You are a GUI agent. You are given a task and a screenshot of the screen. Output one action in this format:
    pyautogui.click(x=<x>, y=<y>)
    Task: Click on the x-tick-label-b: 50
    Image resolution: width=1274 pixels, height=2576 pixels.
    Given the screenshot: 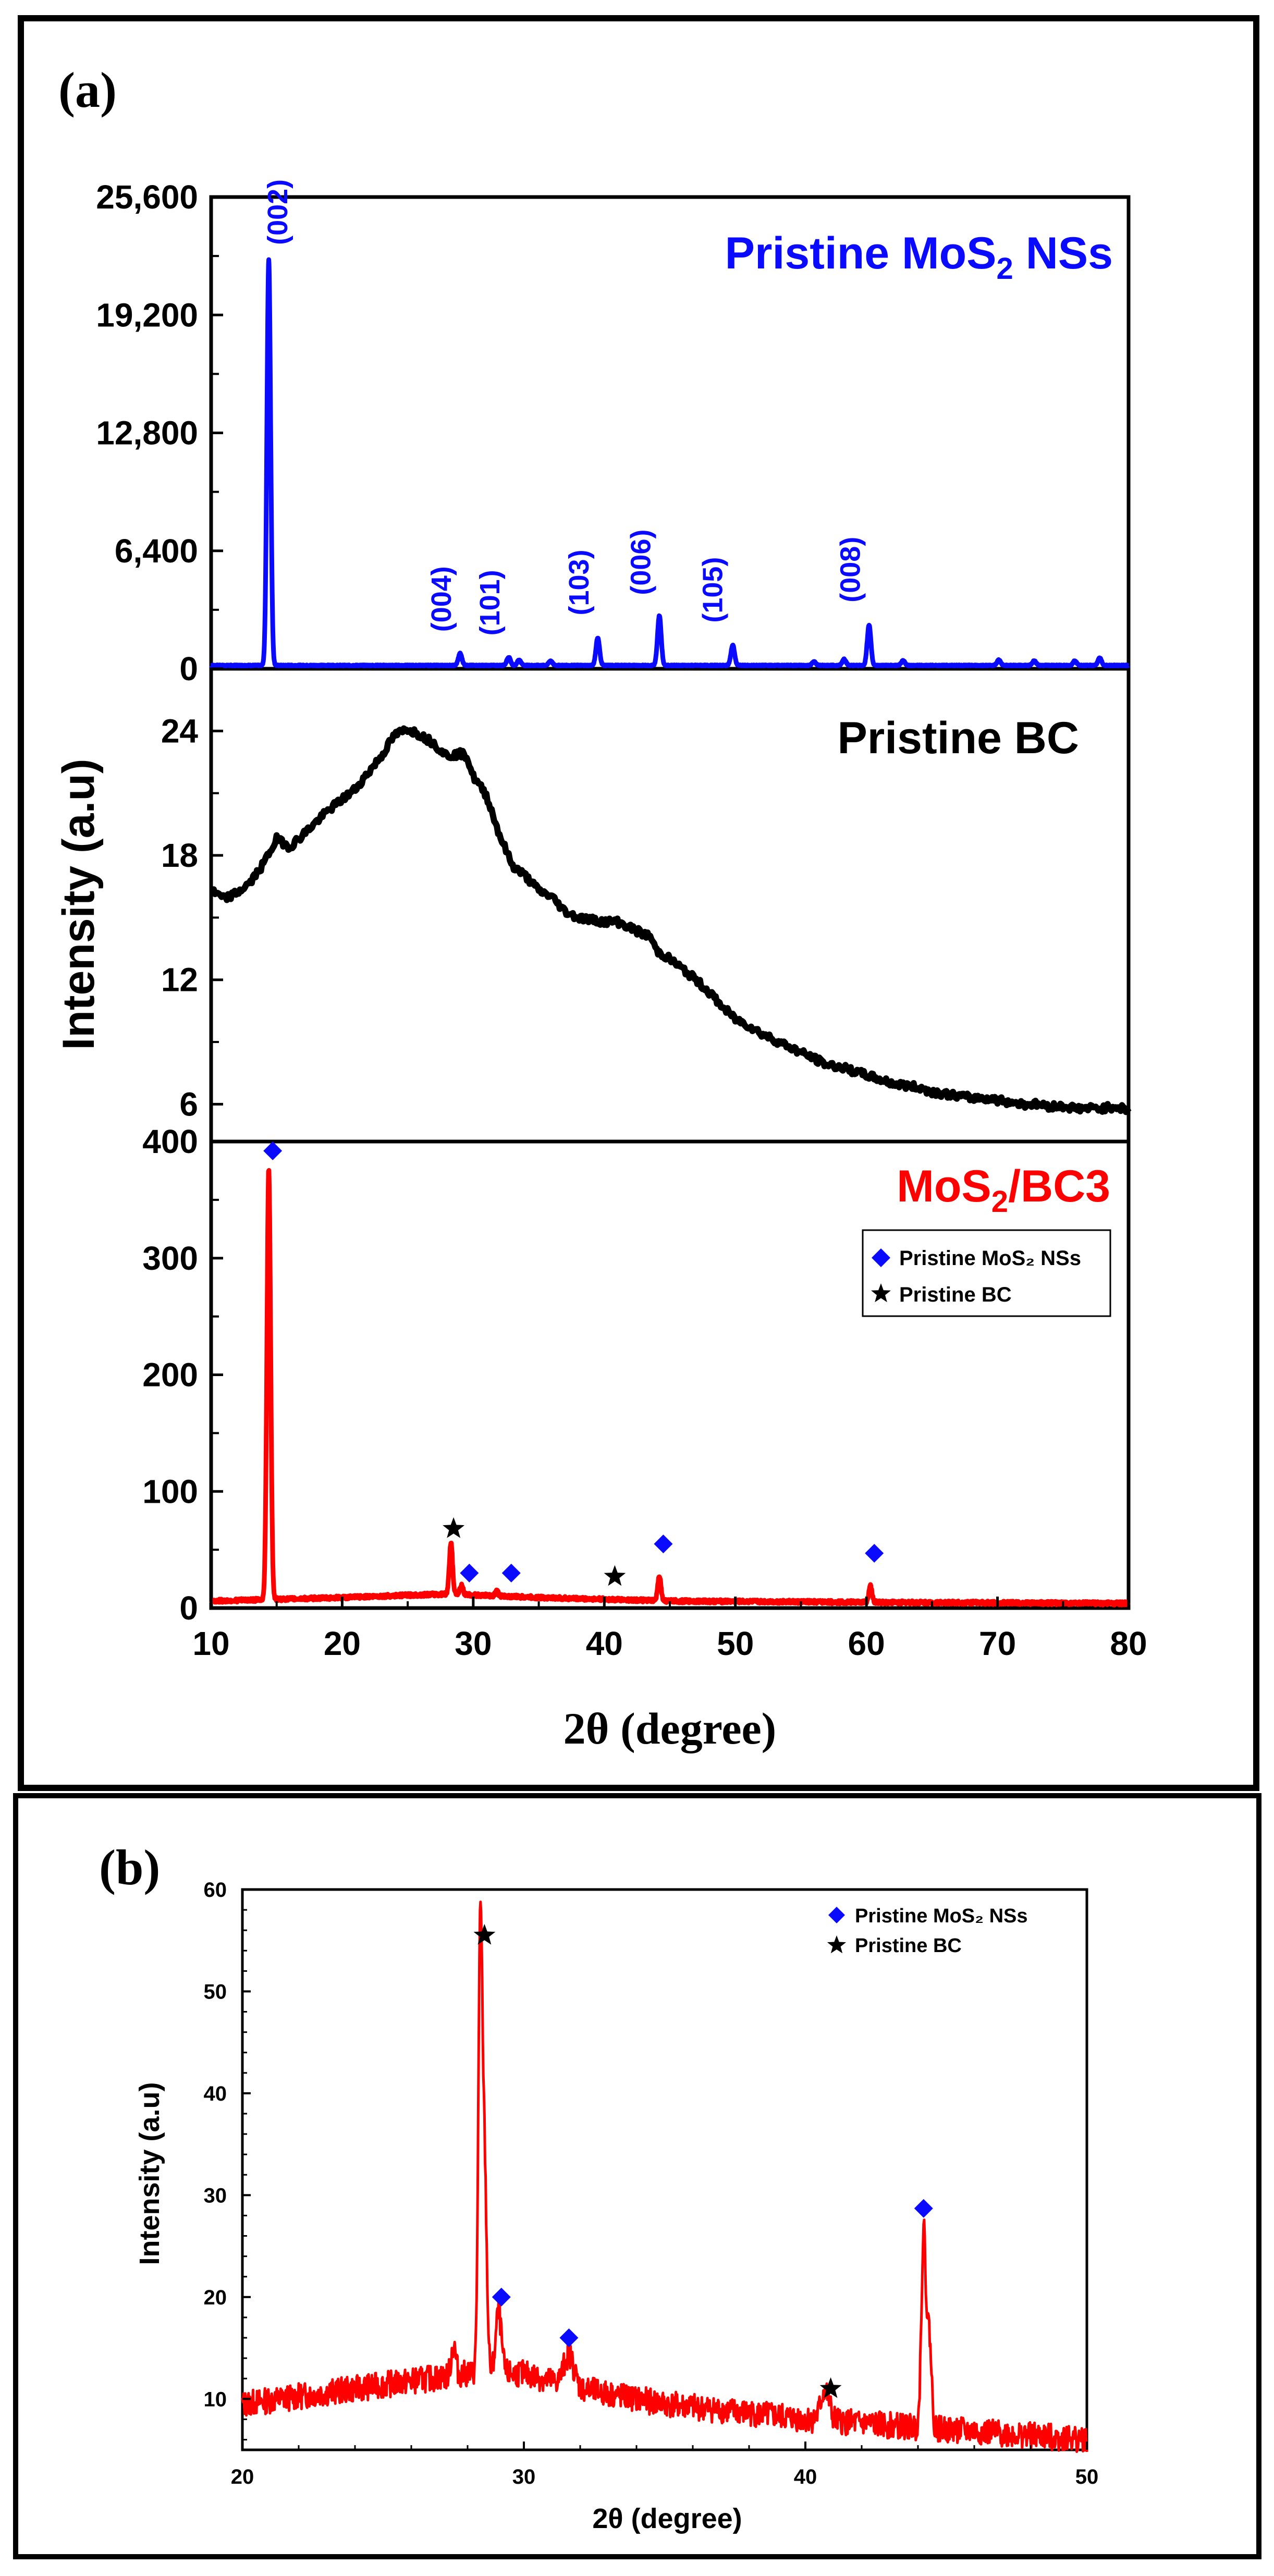 What is the action you would take?
    pyautogui.click(x=1087, y=2476)
    